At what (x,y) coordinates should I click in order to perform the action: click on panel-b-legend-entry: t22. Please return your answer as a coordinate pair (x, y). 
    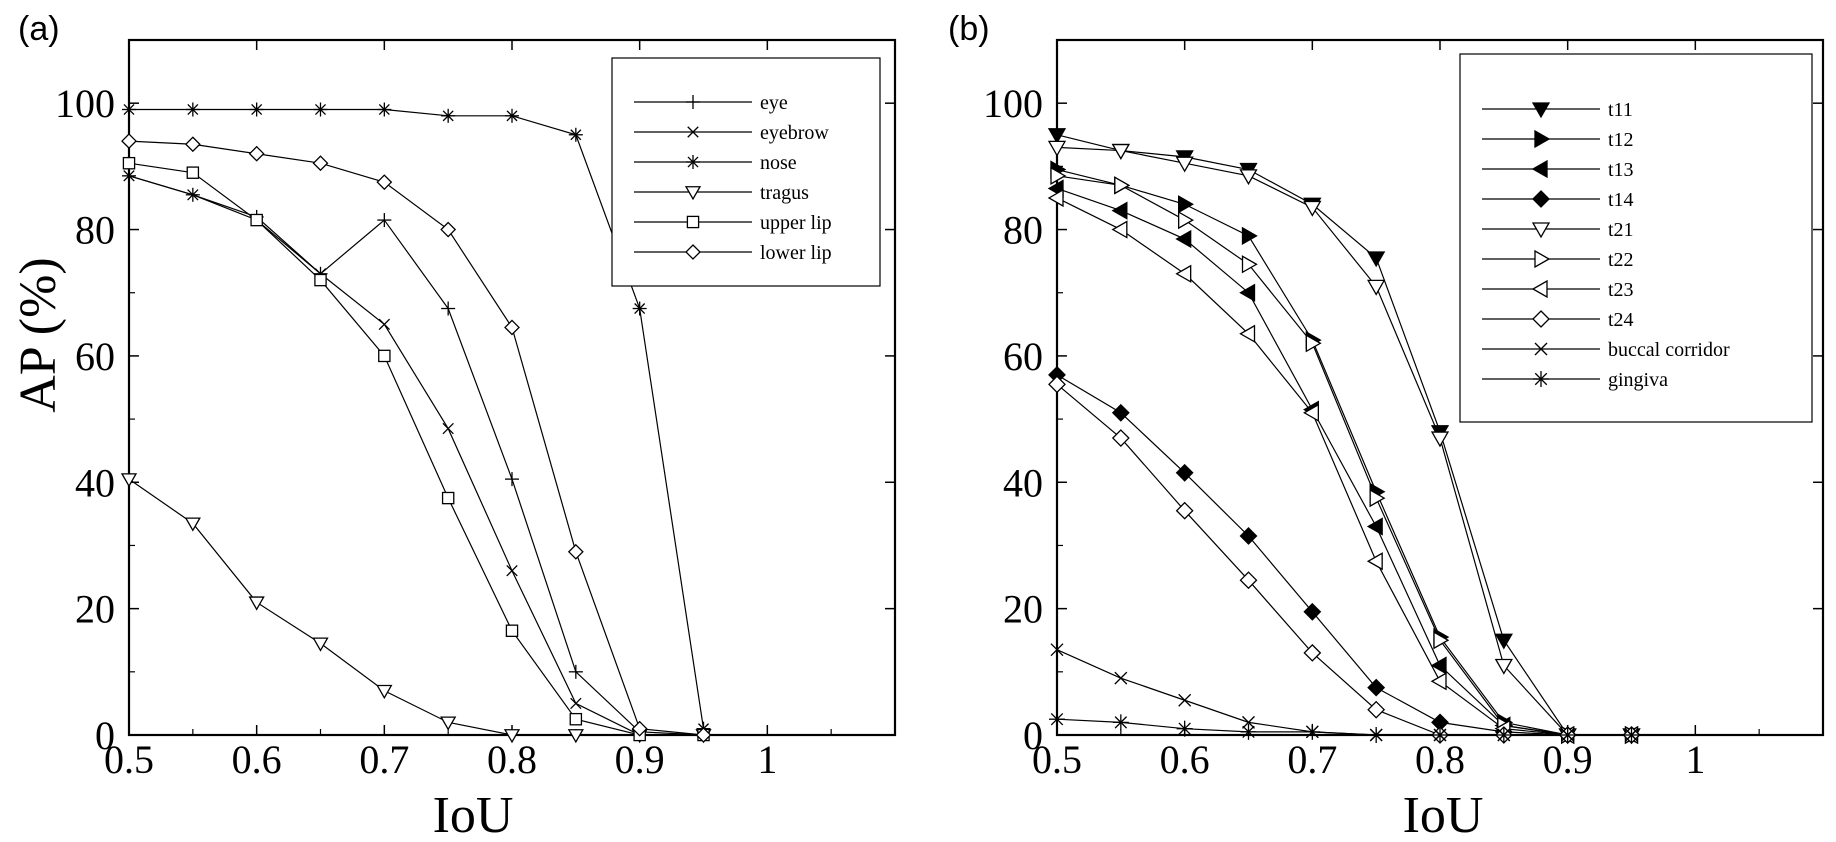
    Looking at the image, I should click on (1558, 260).